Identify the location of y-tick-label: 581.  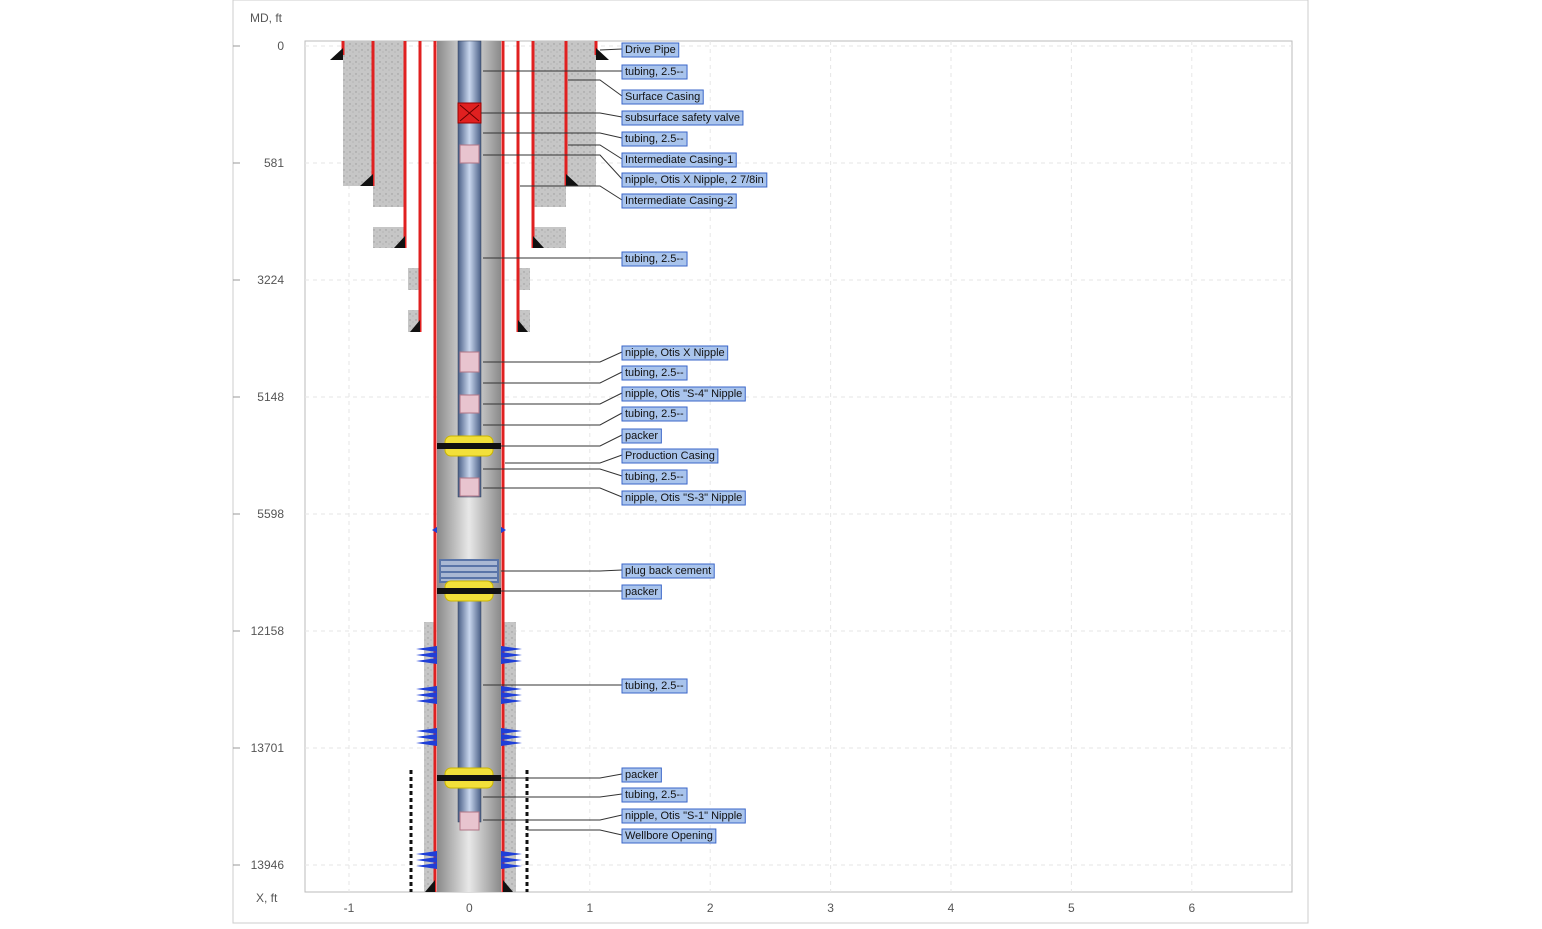
(274, 163).